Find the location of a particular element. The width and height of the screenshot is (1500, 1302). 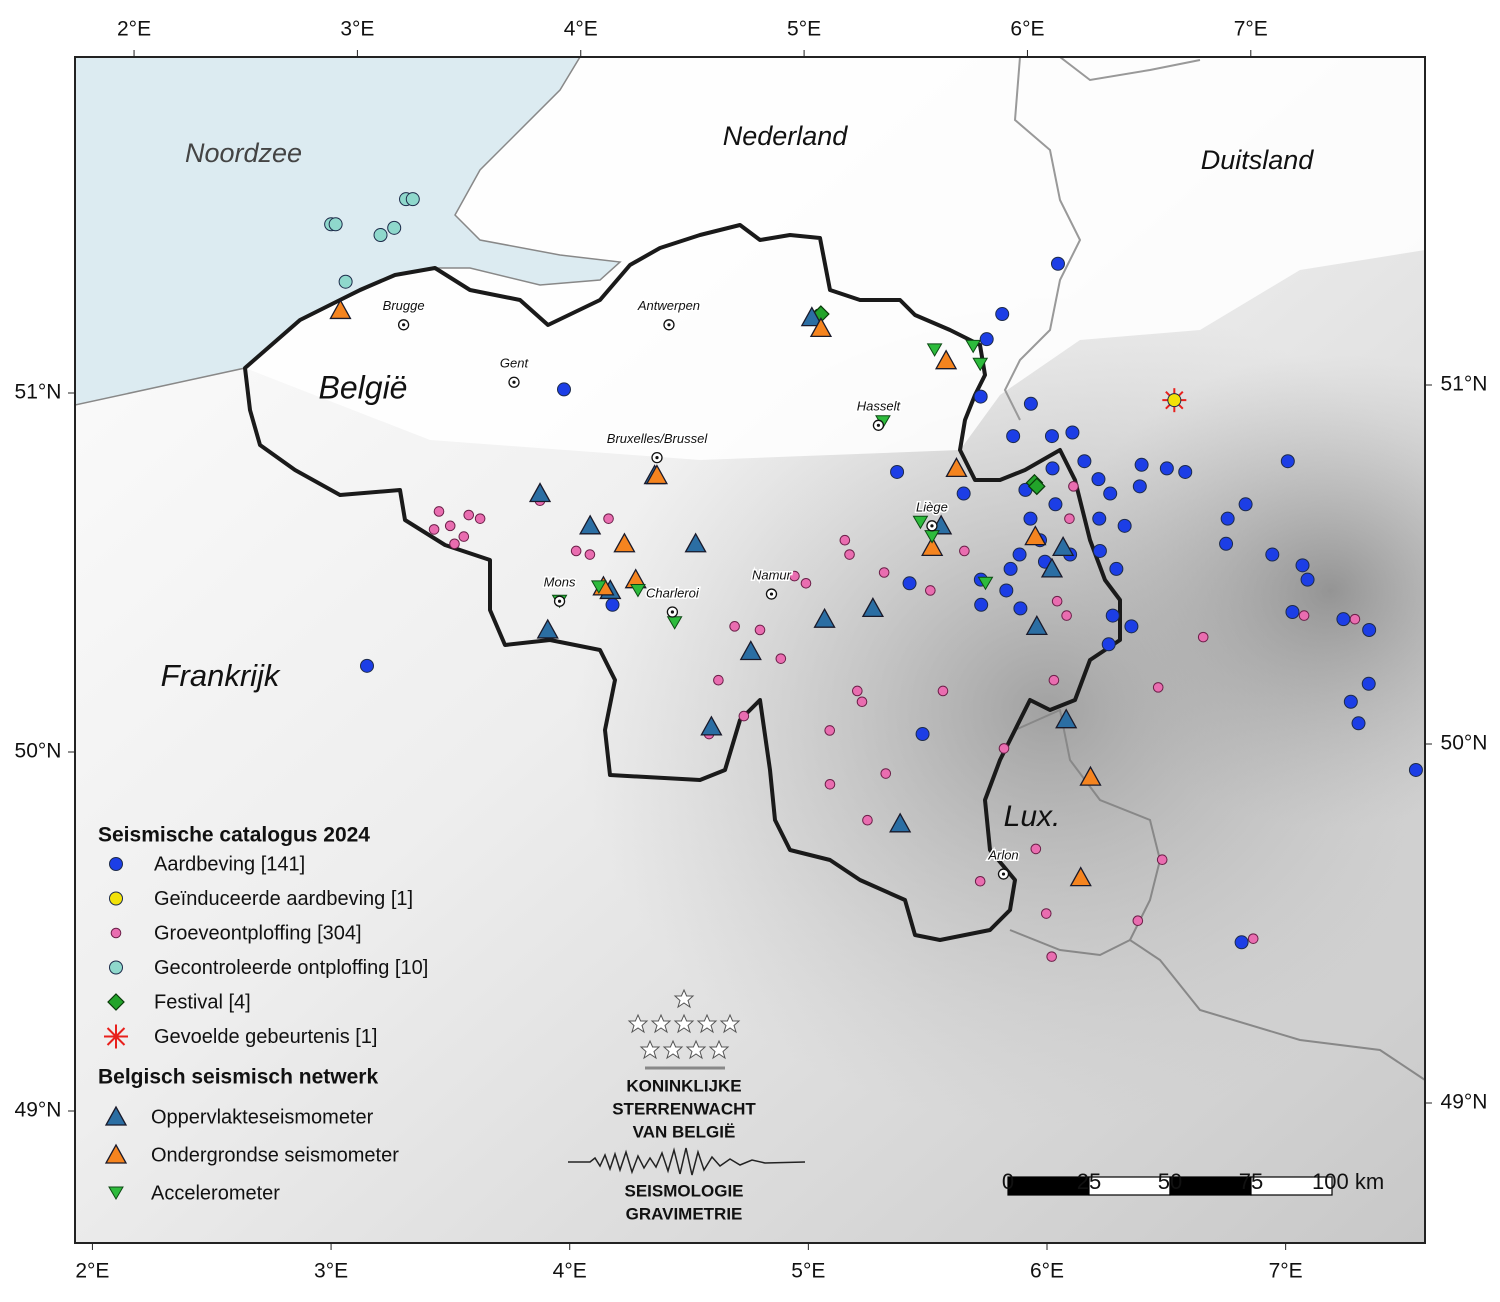

logo-text: VAN BELGIË is located at coordinates (684, 1131).